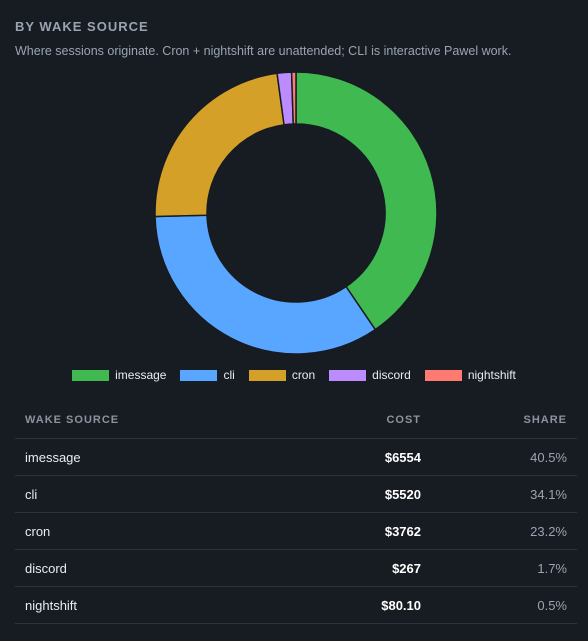 The image size is (588, 641). What do you see at coordinates (38, 531) in the screenshot?
I see `cell-source: cron` at bounding box center [38, 531].